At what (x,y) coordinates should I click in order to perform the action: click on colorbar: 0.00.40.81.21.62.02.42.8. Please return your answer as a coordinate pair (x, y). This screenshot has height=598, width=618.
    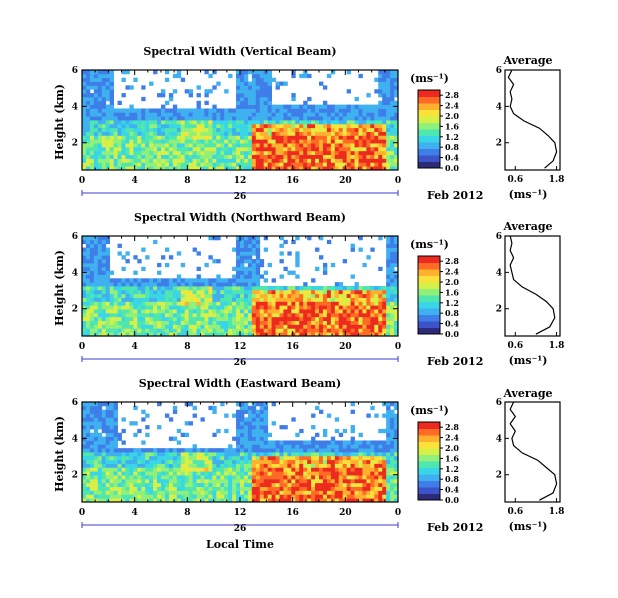
    Looking at the image, I should click on (438, 297).